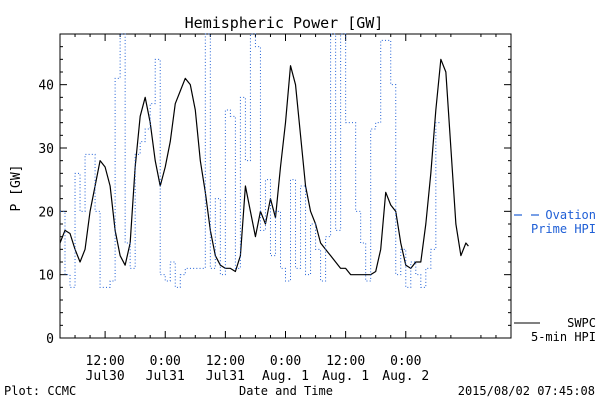 The height and width of the screenshot is (400, 600). What do you see at coordinates (581, 323) in the screenshot?
I see `legend-label-swpc-line1: SWPC` at bounding box center [581, 323].